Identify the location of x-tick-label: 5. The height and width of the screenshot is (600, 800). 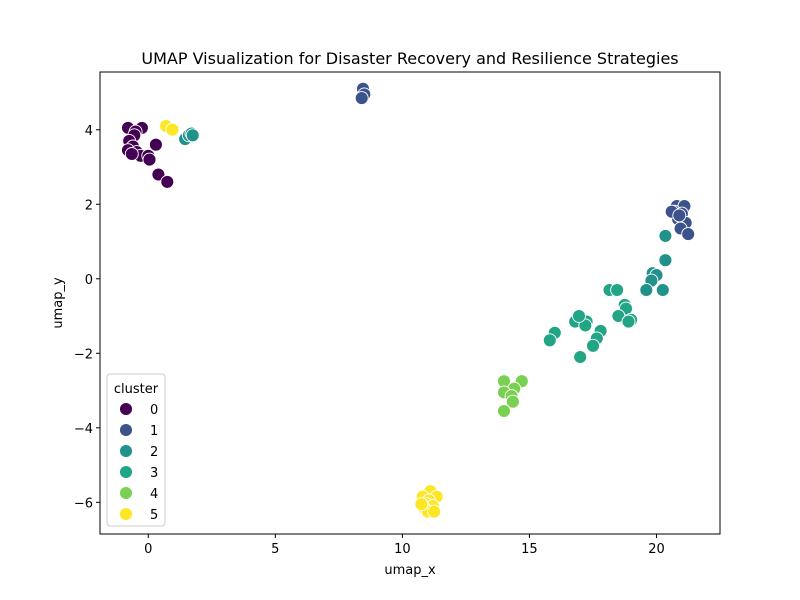
(275, 549).